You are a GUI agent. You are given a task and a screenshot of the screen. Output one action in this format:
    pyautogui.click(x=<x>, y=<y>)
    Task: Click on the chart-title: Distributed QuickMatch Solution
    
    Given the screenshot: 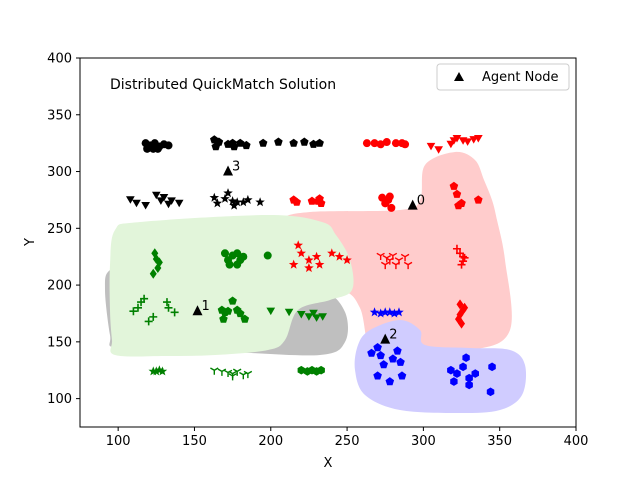 What is the action you would take?
    pyautogui.click(x=223, y=85)
    